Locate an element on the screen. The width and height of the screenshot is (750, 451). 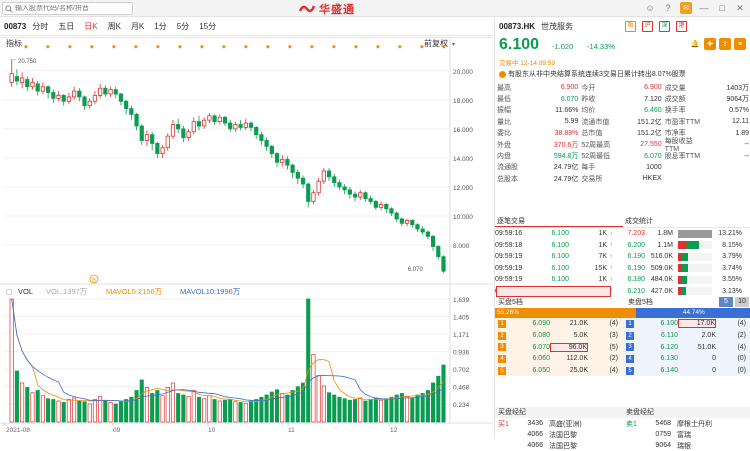
fav-icon: ✚ is located at coordinates (710, 44).